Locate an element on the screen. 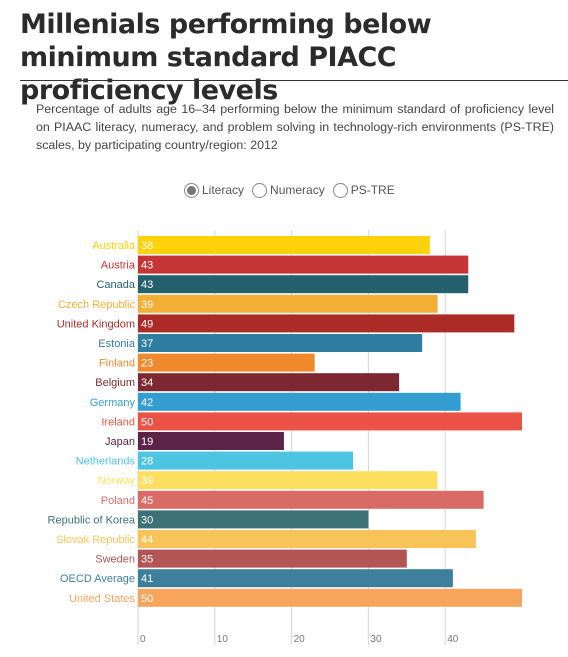 This screenshot has width=568, height=657. category-label: Belgium is located at coordinates (115, 383).